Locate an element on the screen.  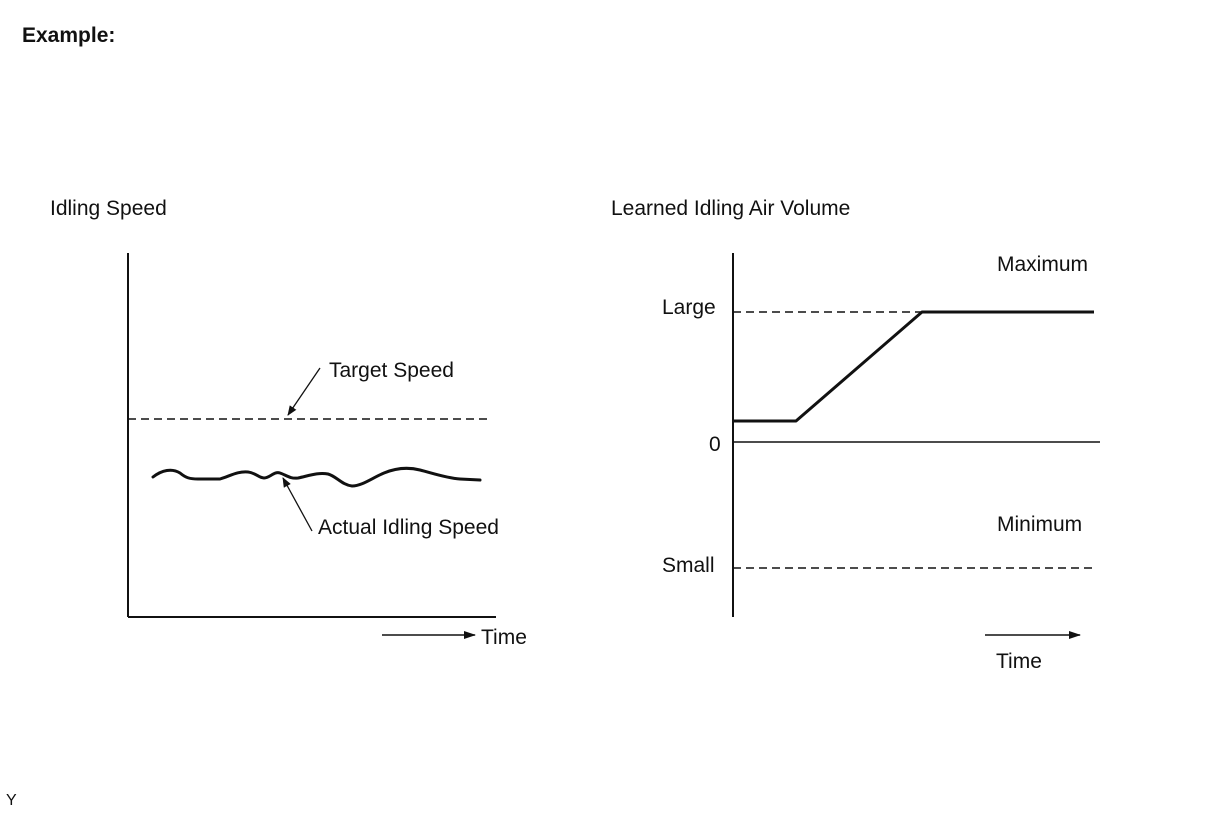
target-speed-label: Target Speed is located at coordinates (391, 370).